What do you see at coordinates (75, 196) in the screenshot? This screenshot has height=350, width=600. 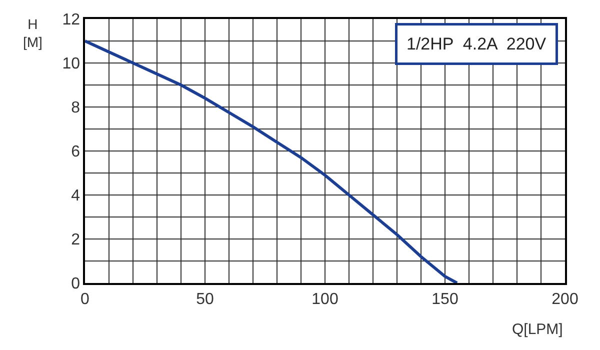 I see `y-tick-label: 4` at bounding box center [75, 196].